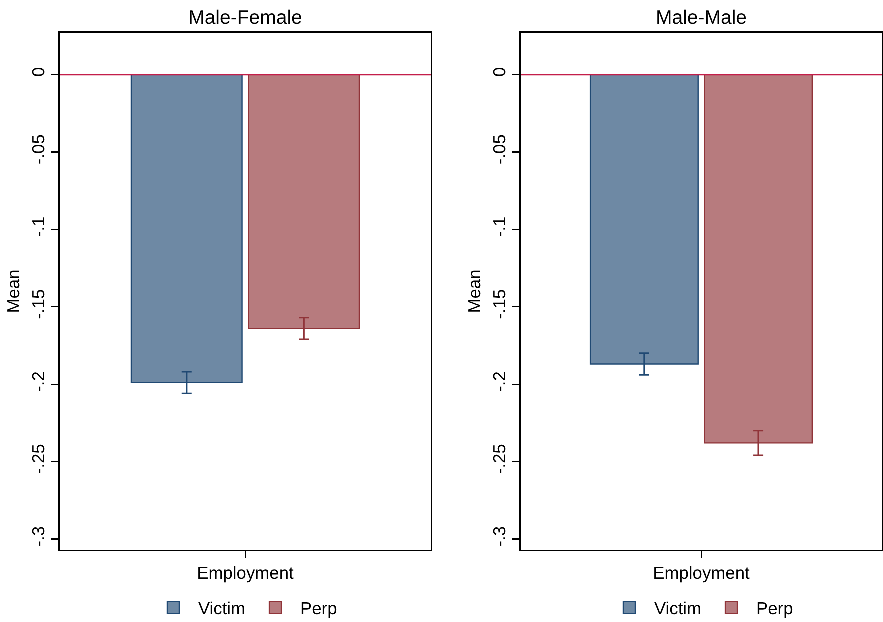 This screenshot has width=883, height=622. Describe the element at coordinates (245, 17) in the screenshot. I see `chart-title: Male-Female` at that location.